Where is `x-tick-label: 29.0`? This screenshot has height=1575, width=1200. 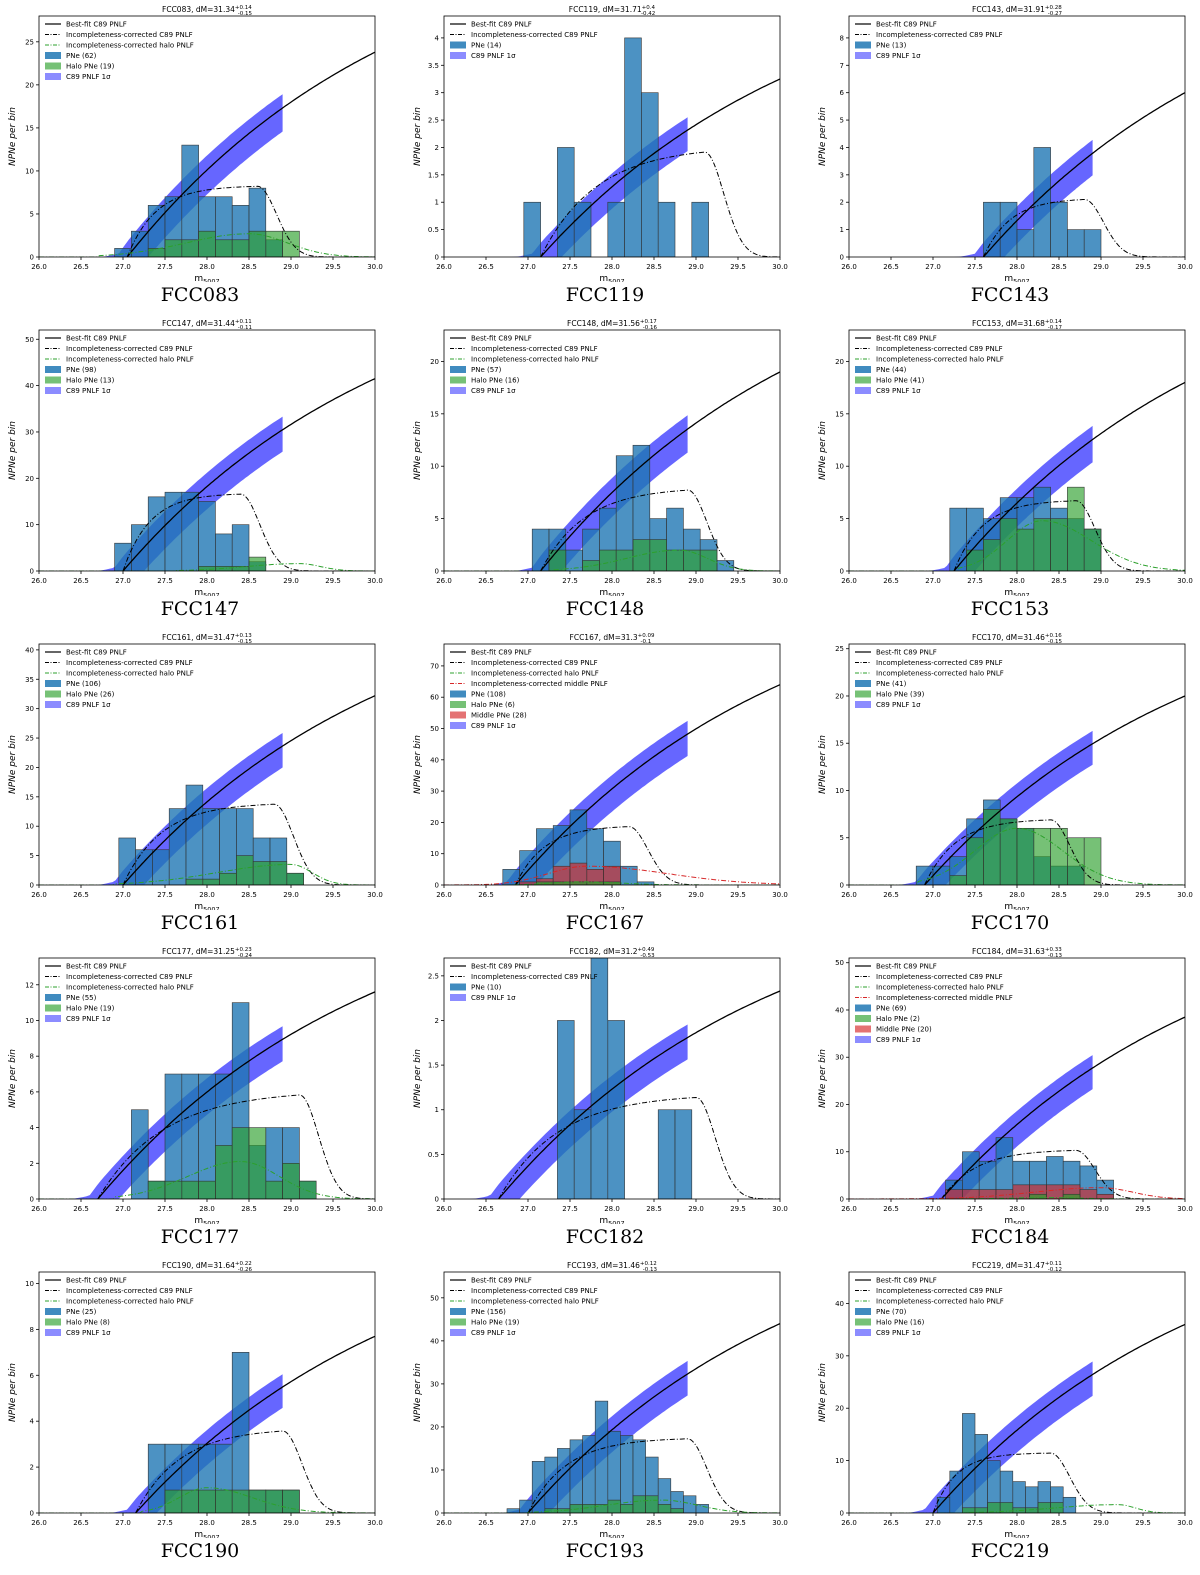 x-tick-label: 29.0 is located at coordinates (291, 581).